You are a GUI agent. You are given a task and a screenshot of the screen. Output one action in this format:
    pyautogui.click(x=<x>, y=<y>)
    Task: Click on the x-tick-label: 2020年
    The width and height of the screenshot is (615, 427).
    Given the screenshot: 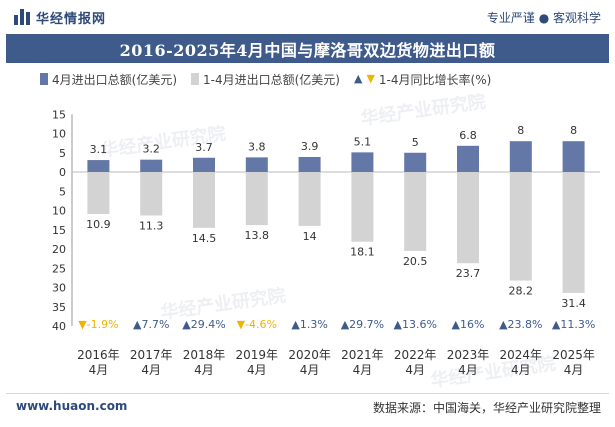 What is the action you would take?
    pyautogui.click(x=309, y=355)
    